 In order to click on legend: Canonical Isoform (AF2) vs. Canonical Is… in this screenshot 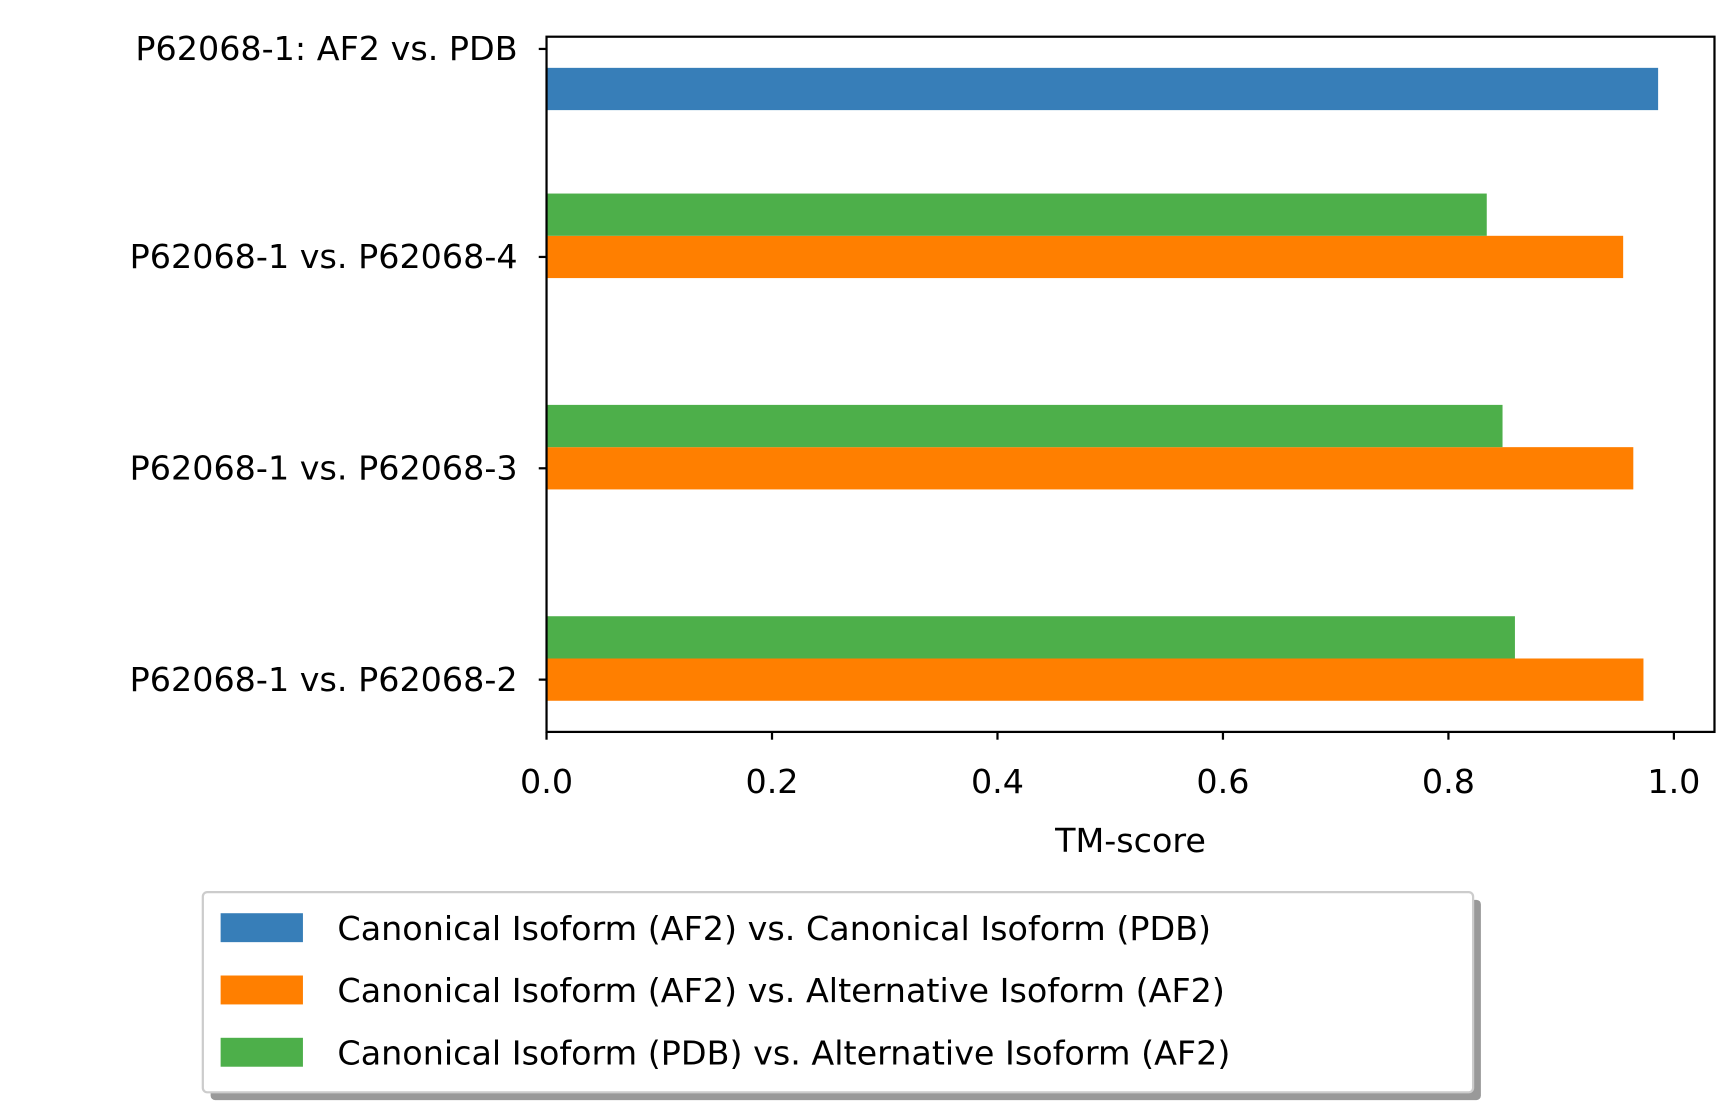, I will do `click(841, 995)`.